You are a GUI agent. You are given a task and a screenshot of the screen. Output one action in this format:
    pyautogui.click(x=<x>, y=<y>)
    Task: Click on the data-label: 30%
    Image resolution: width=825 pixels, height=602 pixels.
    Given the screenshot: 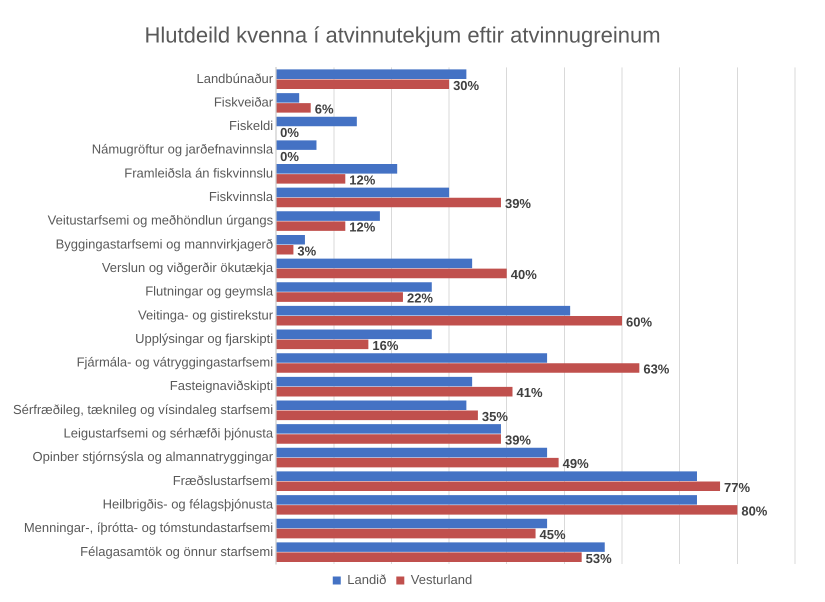 What is the action you would take?
    pyautogui.click(x=466, y=85)
    